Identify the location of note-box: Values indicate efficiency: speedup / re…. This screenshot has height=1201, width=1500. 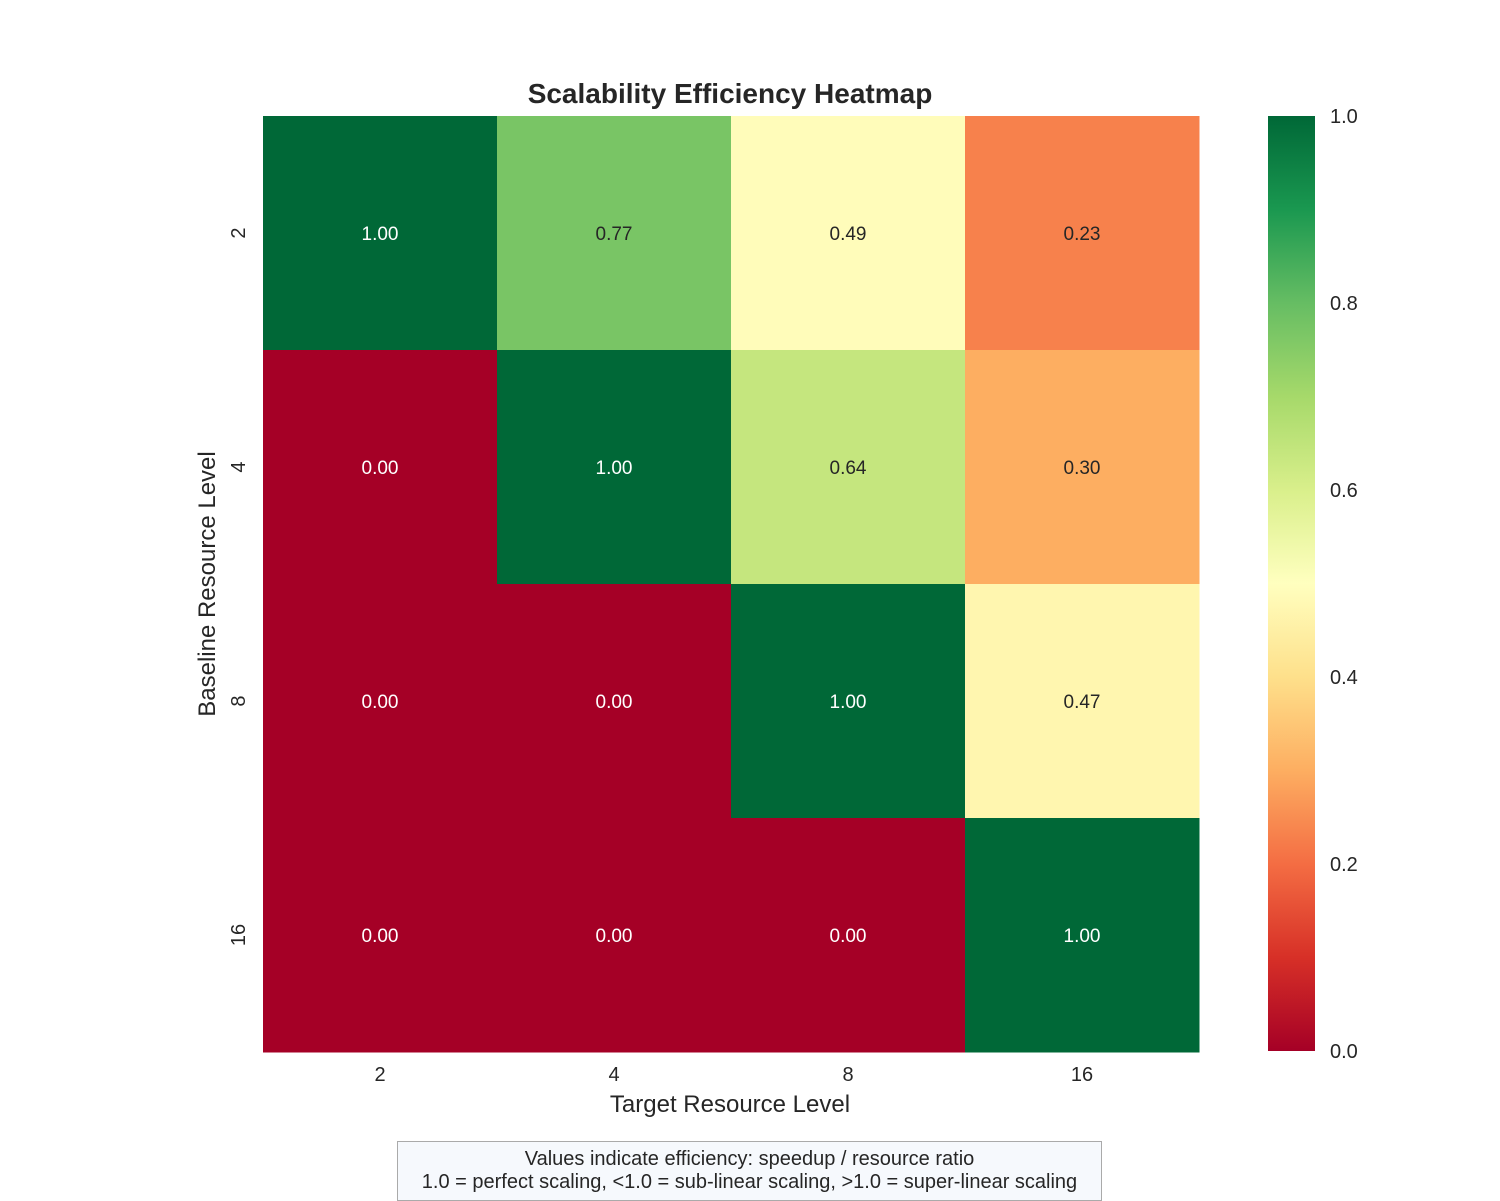
(749, 1171).